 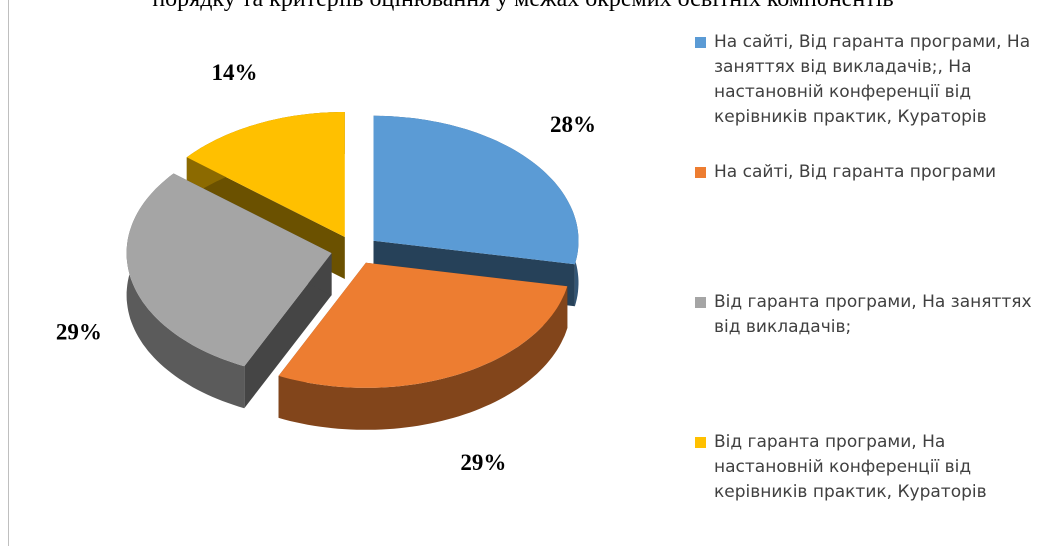 I want to click on data-label: 14%, so click(x=235, y=72).